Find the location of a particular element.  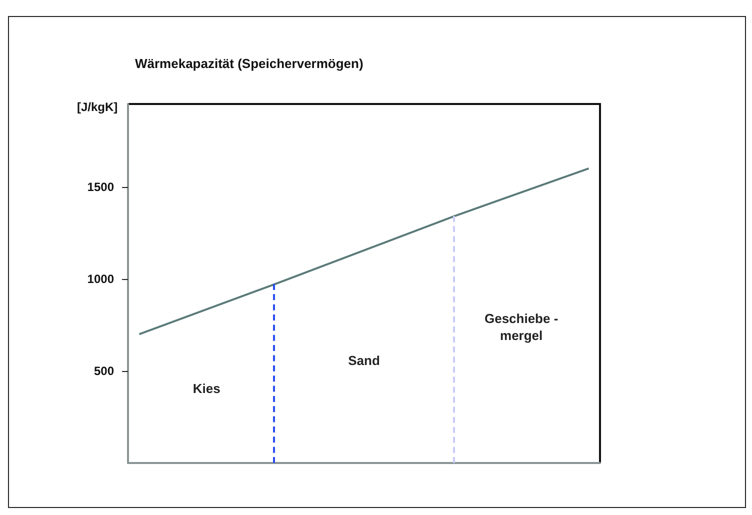

y-axis-title: [J/kgK] is located at coordinates (97, 107).